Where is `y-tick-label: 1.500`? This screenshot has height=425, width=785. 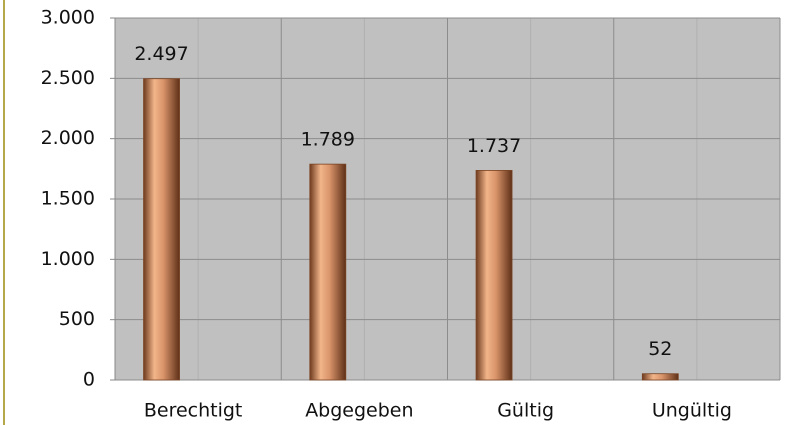
y-tick-label: 1.500 is located at coordinates (68, 199).